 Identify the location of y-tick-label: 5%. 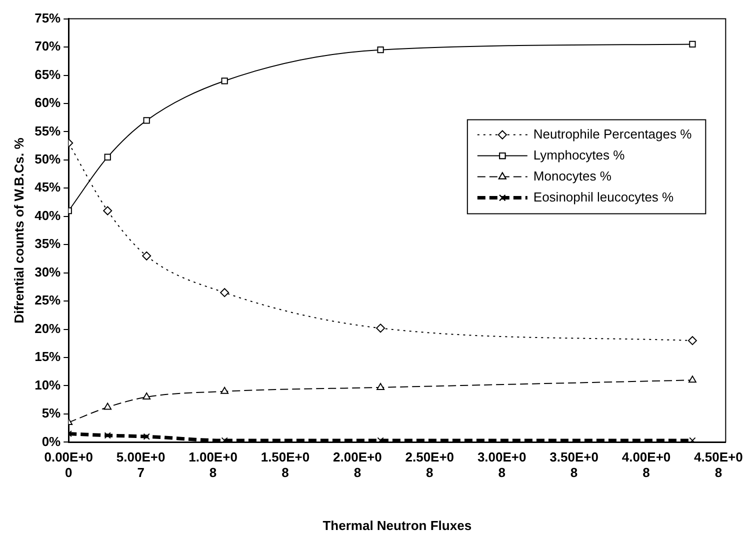
(52, 413).